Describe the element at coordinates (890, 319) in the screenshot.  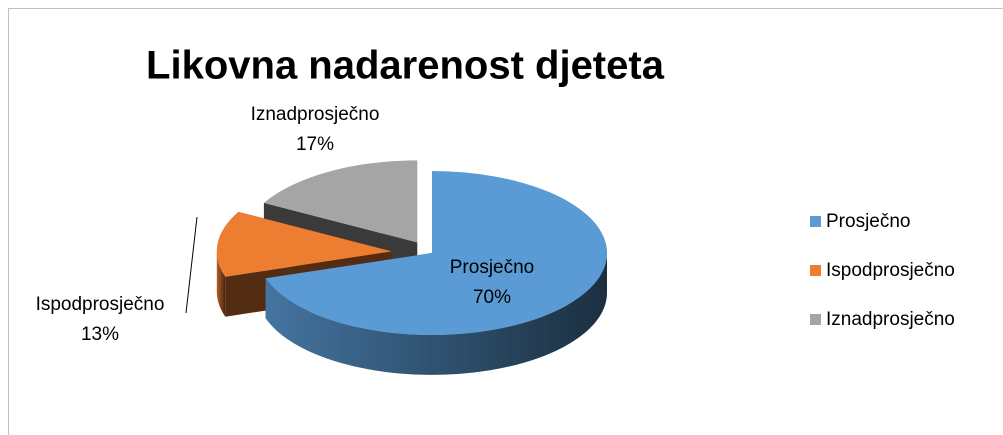
I see `legend-label: Iznadprosječno` at that location.